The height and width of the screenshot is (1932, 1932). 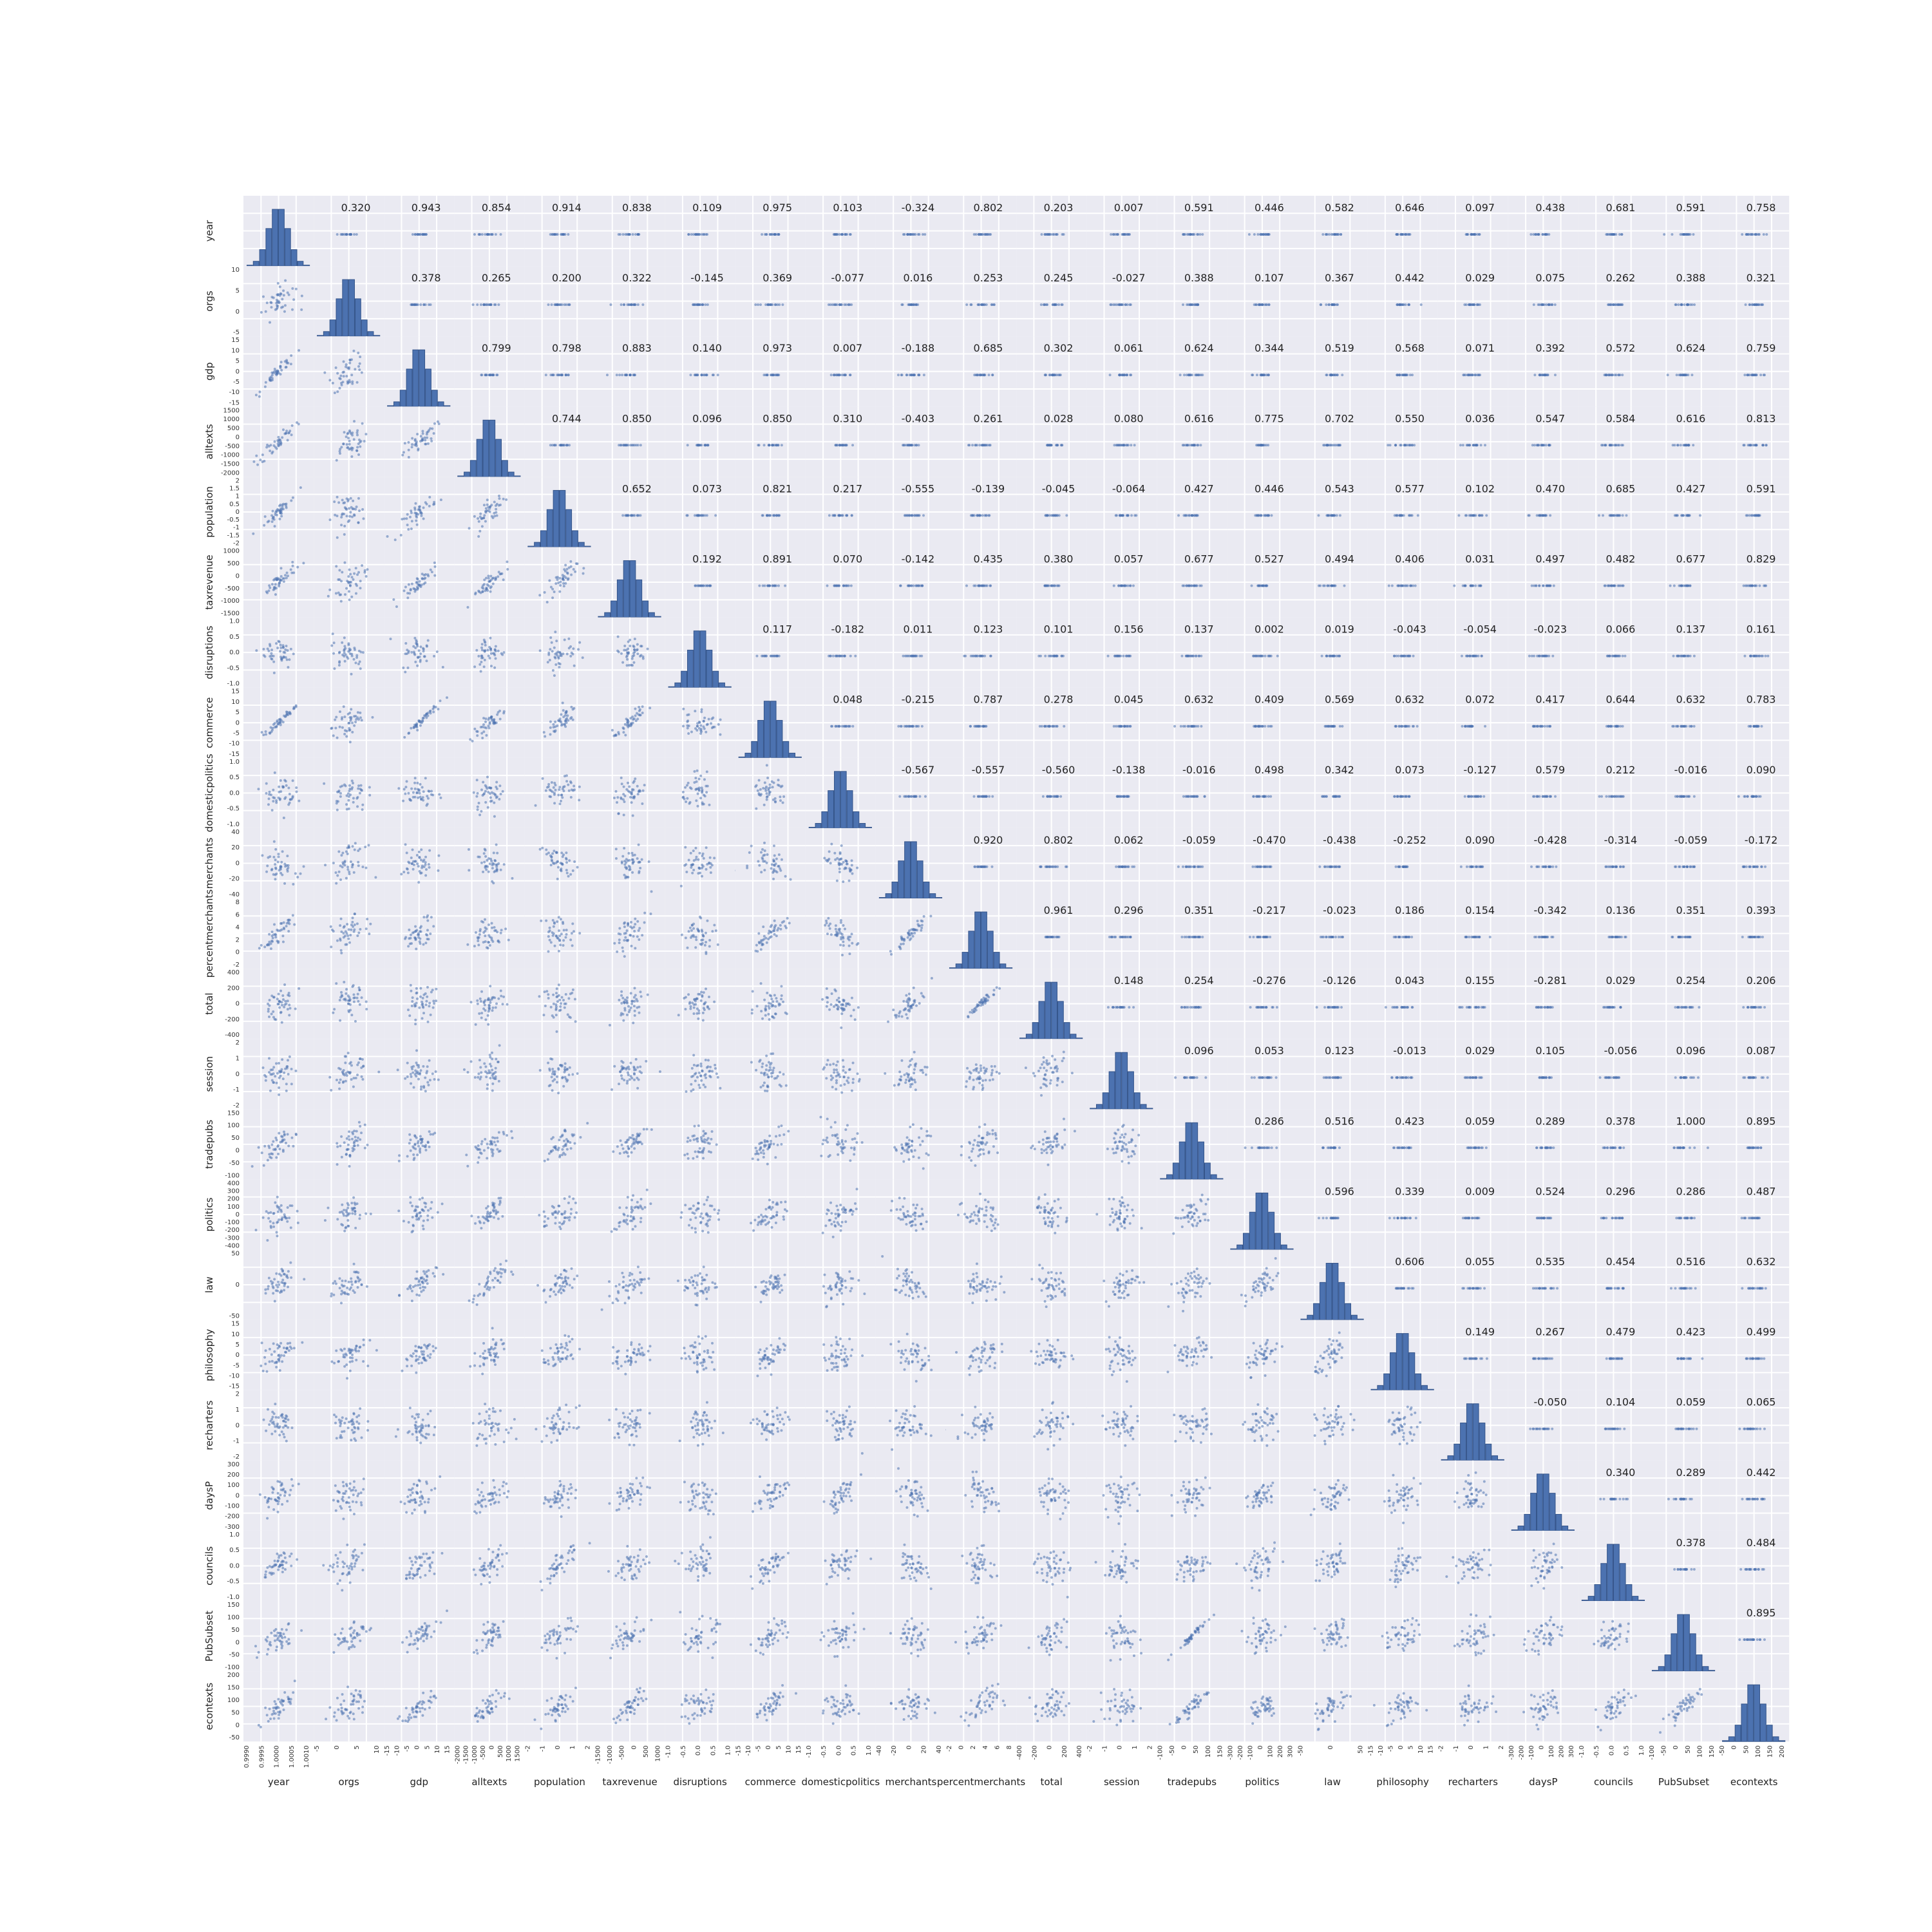 I want to click on correlation-label: 0.066, so click(x=1620, y=629).